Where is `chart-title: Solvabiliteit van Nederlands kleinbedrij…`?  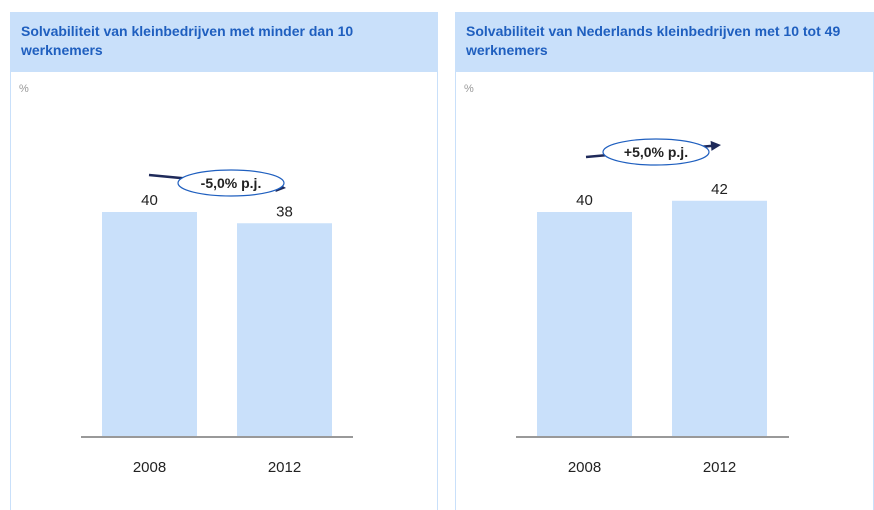
chart-title: Solvabiliteit van Nederlands kleinbedrij… is located at coordinates (664, 42).